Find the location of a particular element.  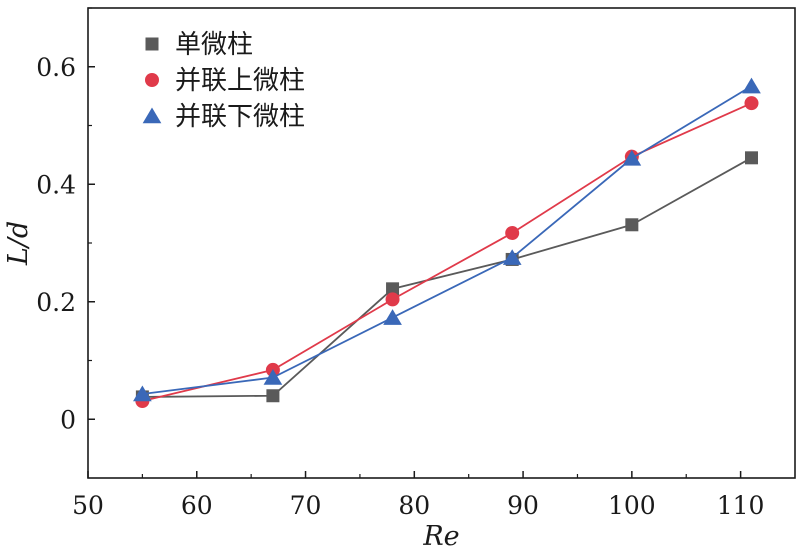

legend-label-3: 并联下微柱 is located at coordinates (240, 117).